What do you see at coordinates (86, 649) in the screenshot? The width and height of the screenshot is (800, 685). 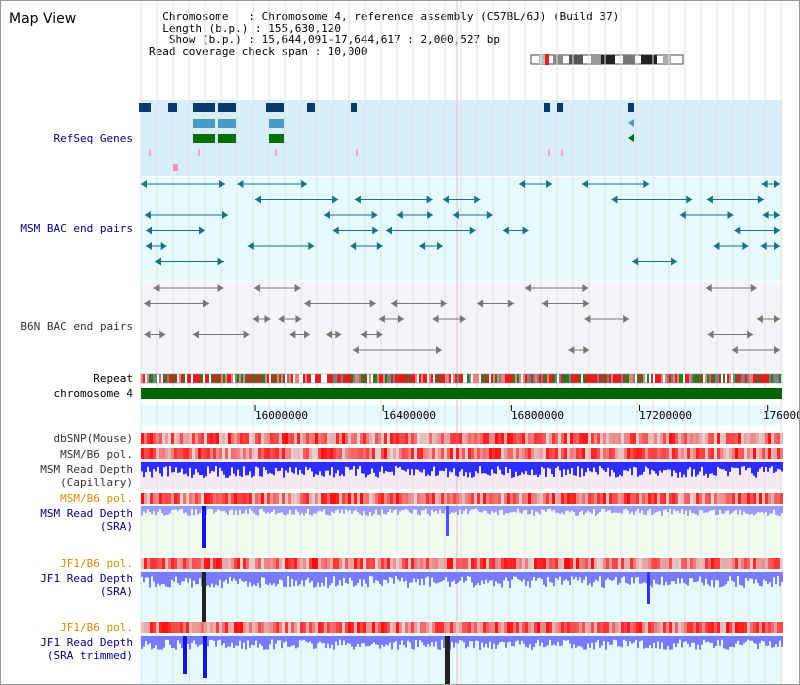 I see `track-label-jf1-depth-trimmed: JF1 Read Depth (SRA trimmed)` at bounding box center [86, 649].